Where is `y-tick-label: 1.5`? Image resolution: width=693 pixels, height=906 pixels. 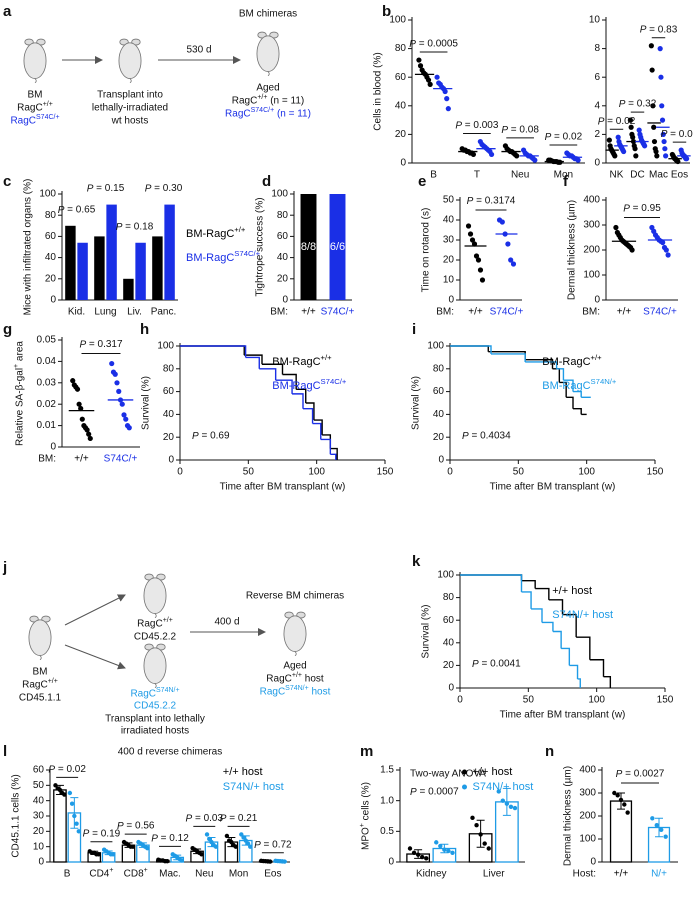 y-tick-label: 1.5 is located at coordinates (387, 770).